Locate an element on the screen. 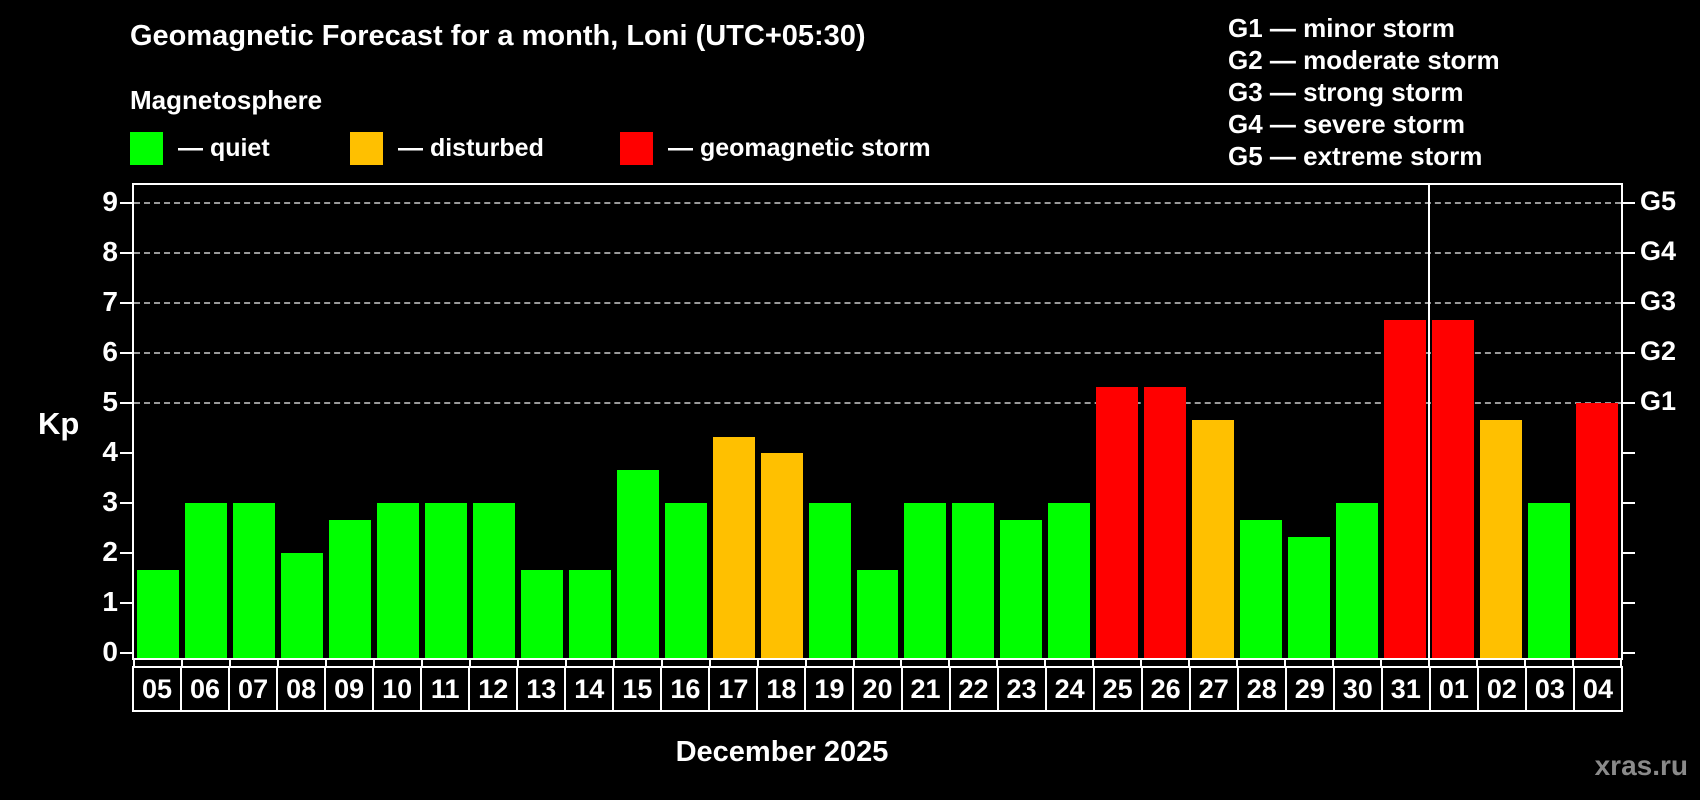 This screenshot has height=800, width=1700. watermark: xras.ru is located at coordinates (1641, 765).